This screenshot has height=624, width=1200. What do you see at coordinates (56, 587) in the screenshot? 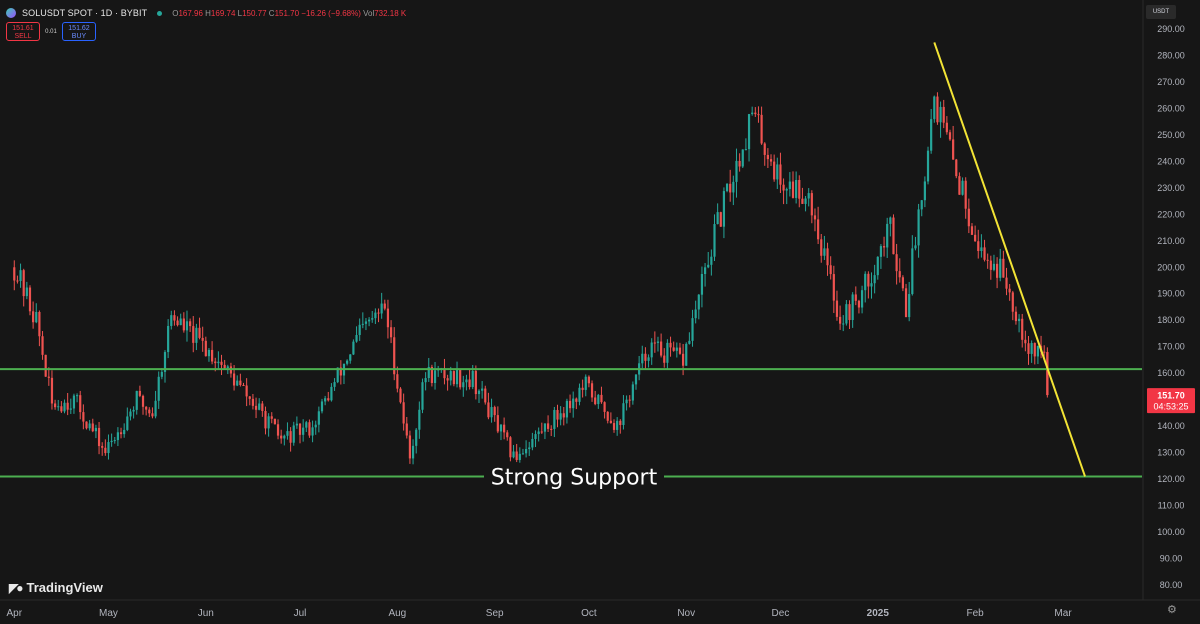
I see `tradingview-logo: ◤● TradingView` at bounding box center [56, 587].